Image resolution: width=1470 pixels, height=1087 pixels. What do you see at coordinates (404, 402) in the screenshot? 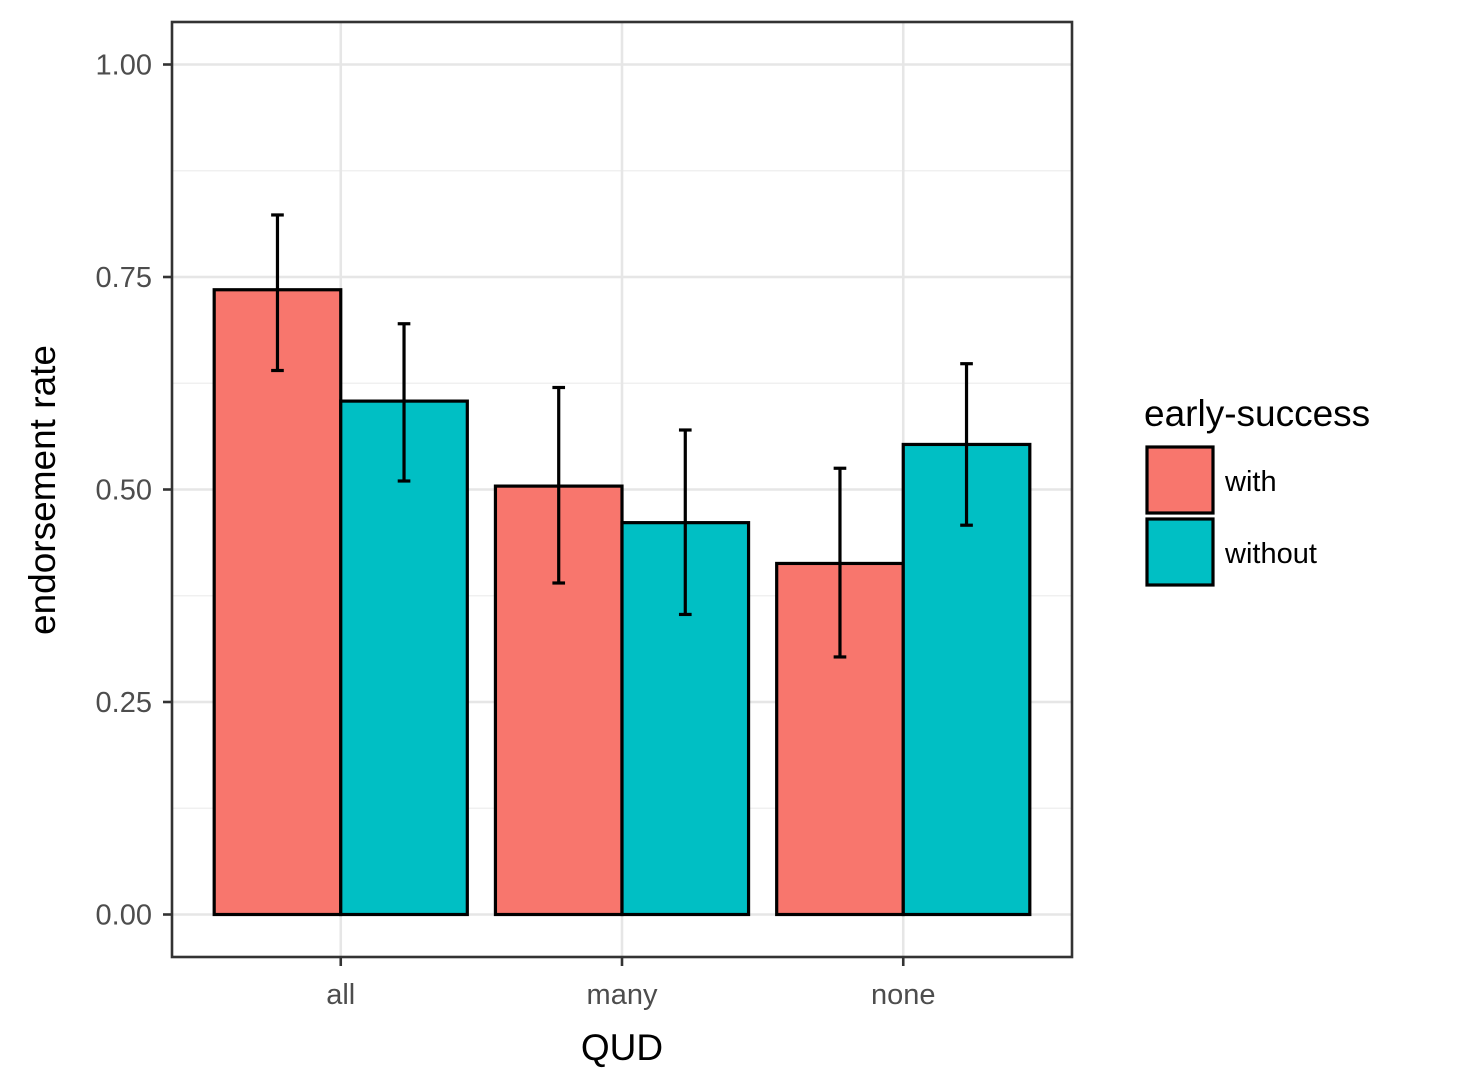
I see `error-bar-without-all` at bounding box center [404, 402].